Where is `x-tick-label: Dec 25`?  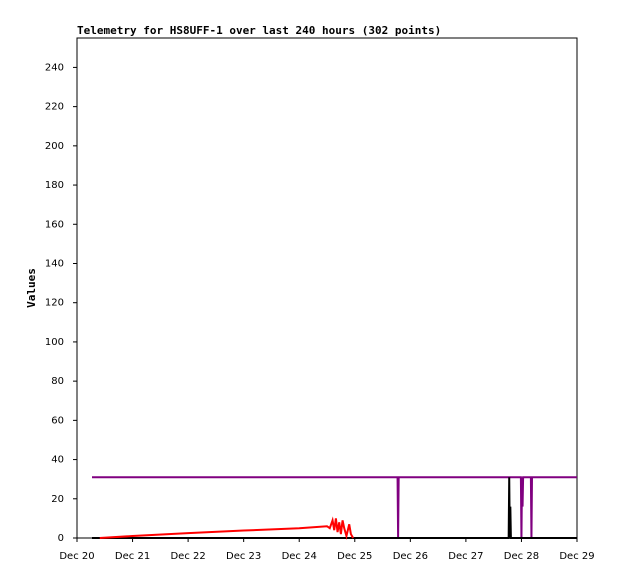
x-tick-label: Dec 25 is located at coordinates (354, 556).